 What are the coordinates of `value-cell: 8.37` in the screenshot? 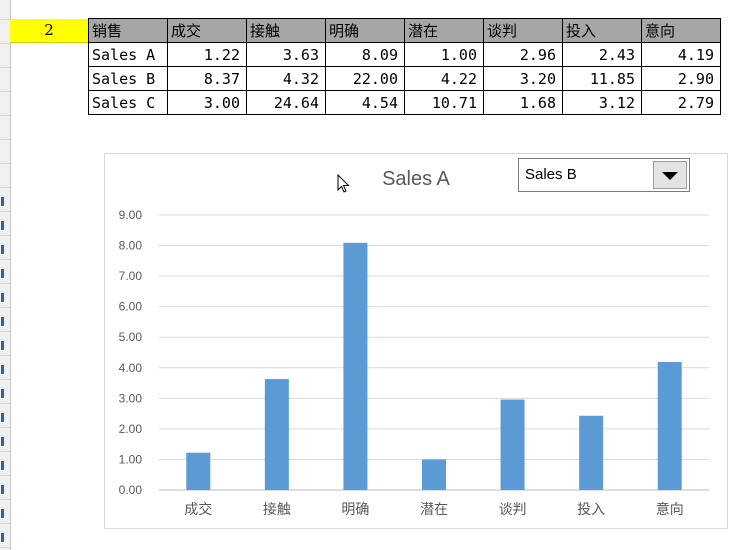 It's located at (207, 78).